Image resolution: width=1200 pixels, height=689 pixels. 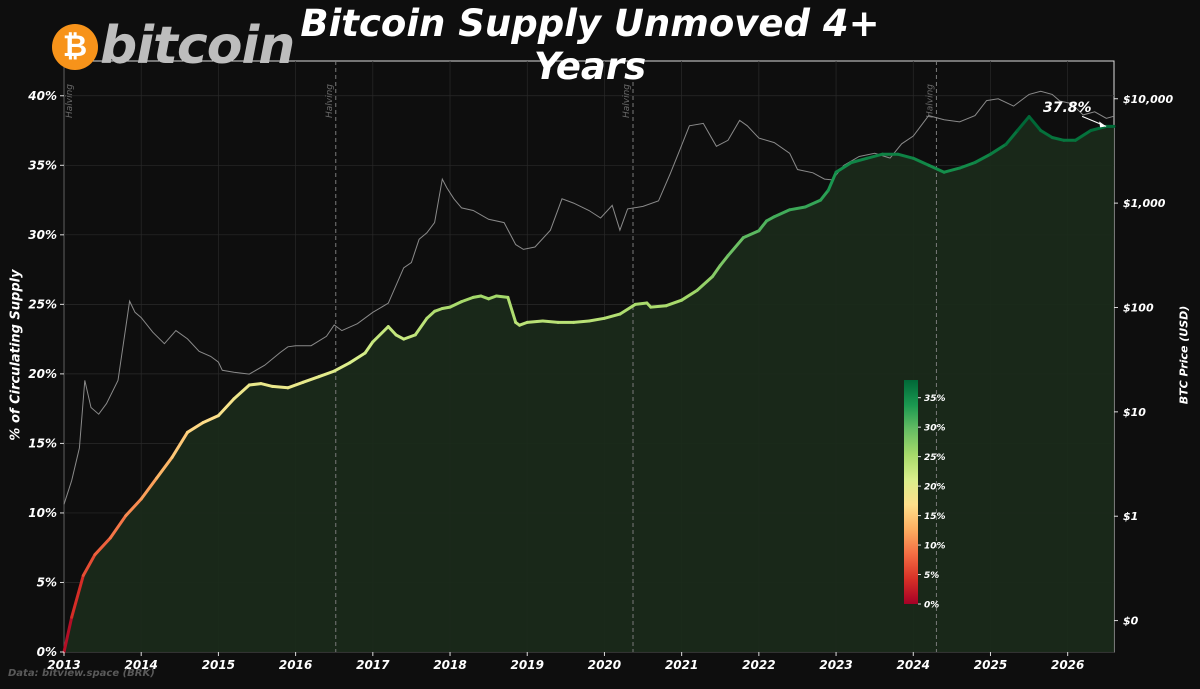 What do you see at coordinates (913, 665) in the screenshot?
I see `x-tick-label: 2024` at bounding box center [913, 665].